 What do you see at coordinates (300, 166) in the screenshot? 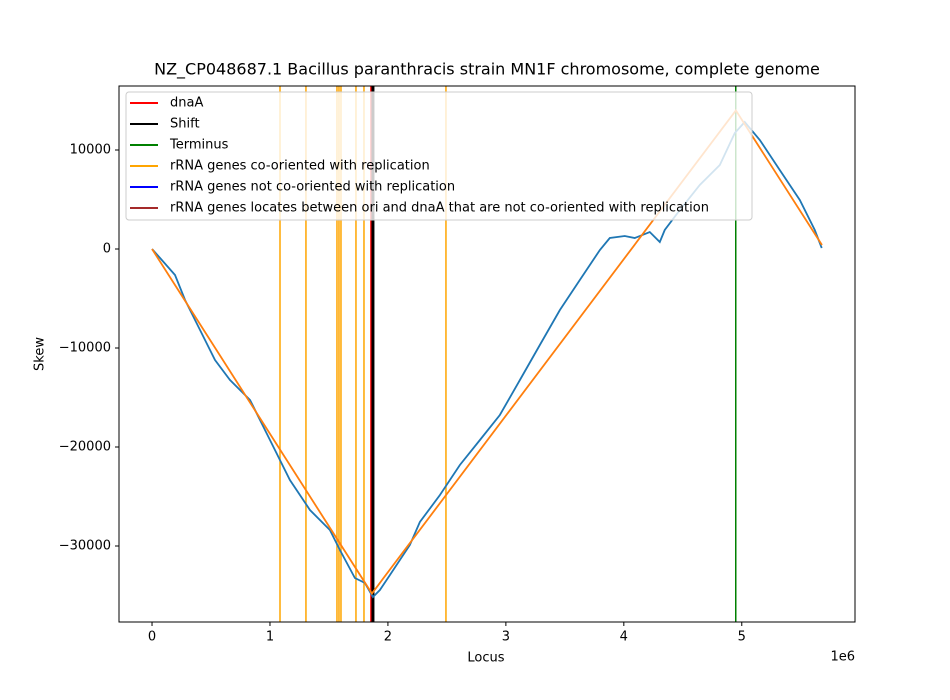
I see `legend-label: rRNA genes co-oriented with replication` at bounding box center [300, 166].